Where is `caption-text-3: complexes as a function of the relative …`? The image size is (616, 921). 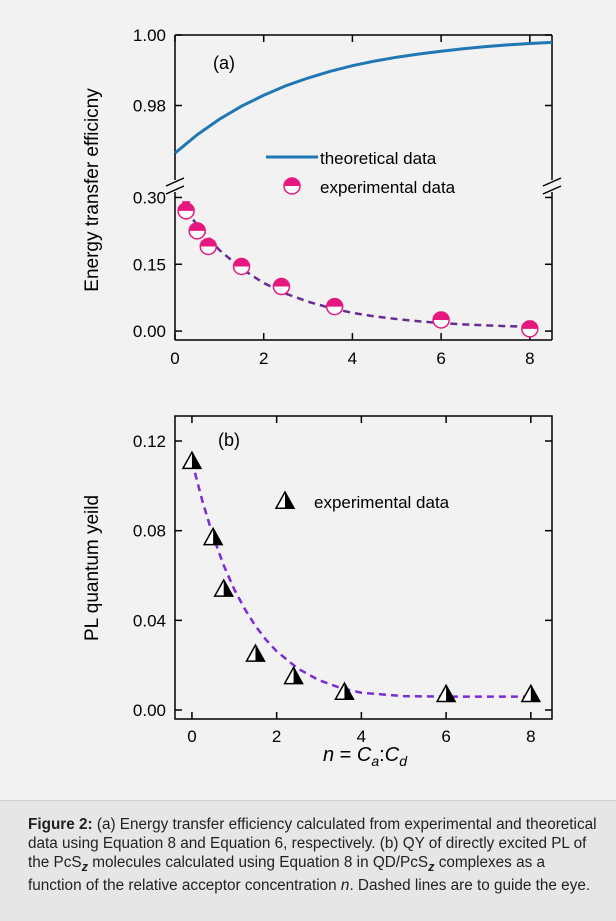 caption-text-3: complexes as a function of the relative … is located at coordinates (286, 874).